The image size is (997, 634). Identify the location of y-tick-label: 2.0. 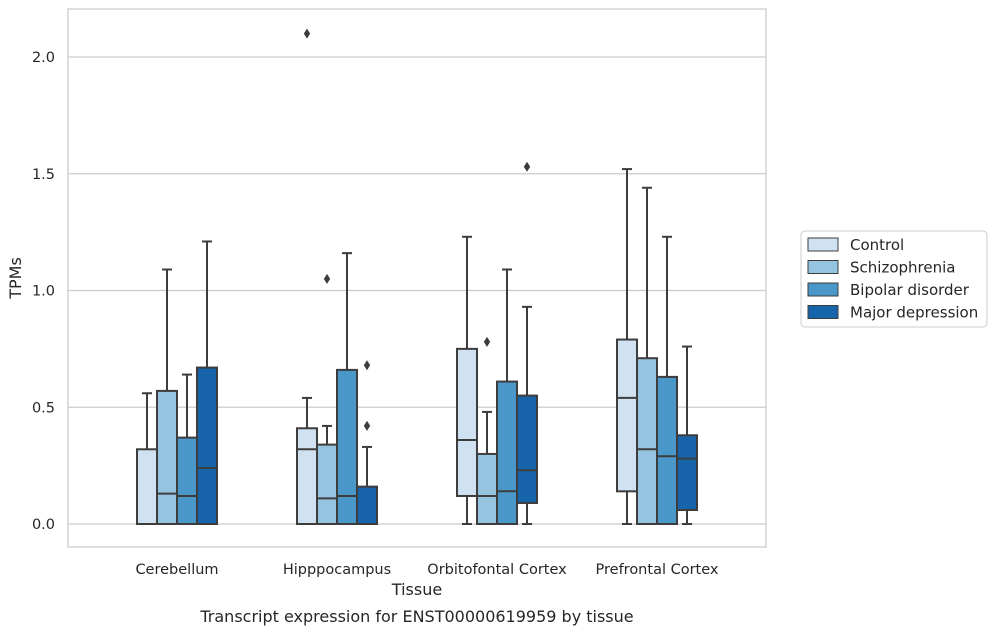
(43, 58).